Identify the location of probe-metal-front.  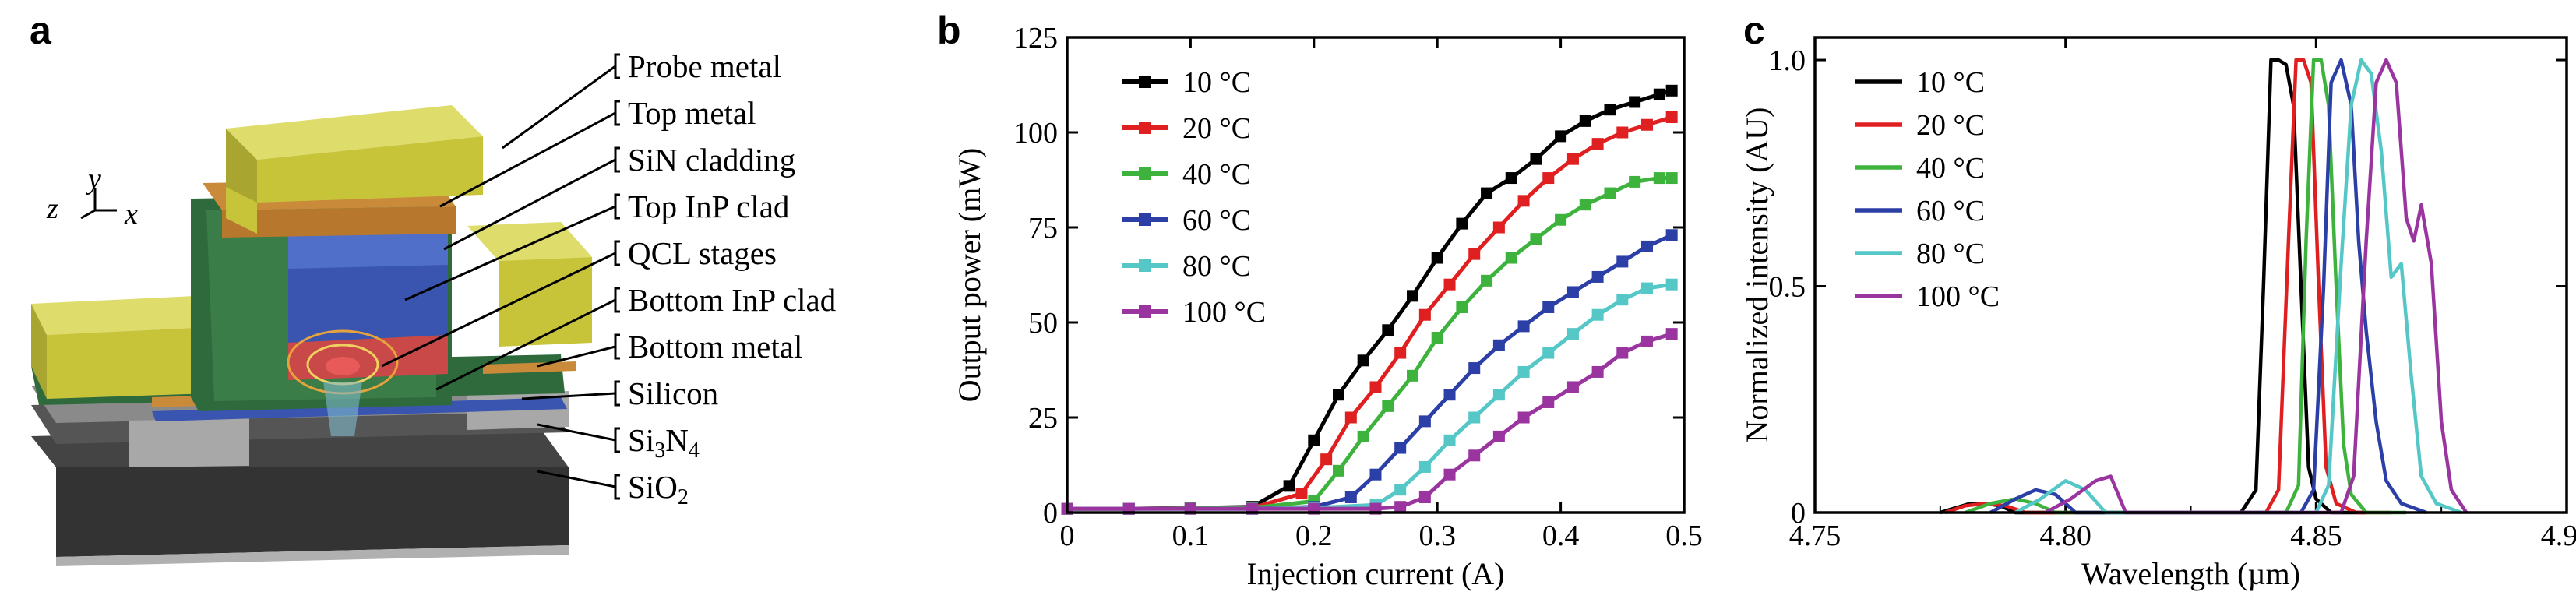
(370, 170).